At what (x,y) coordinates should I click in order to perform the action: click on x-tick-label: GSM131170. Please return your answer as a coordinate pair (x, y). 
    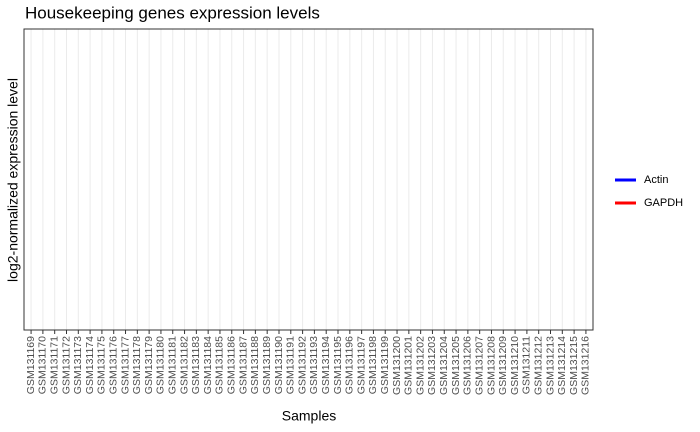
    Looking at the image, I should click on (43, 365).